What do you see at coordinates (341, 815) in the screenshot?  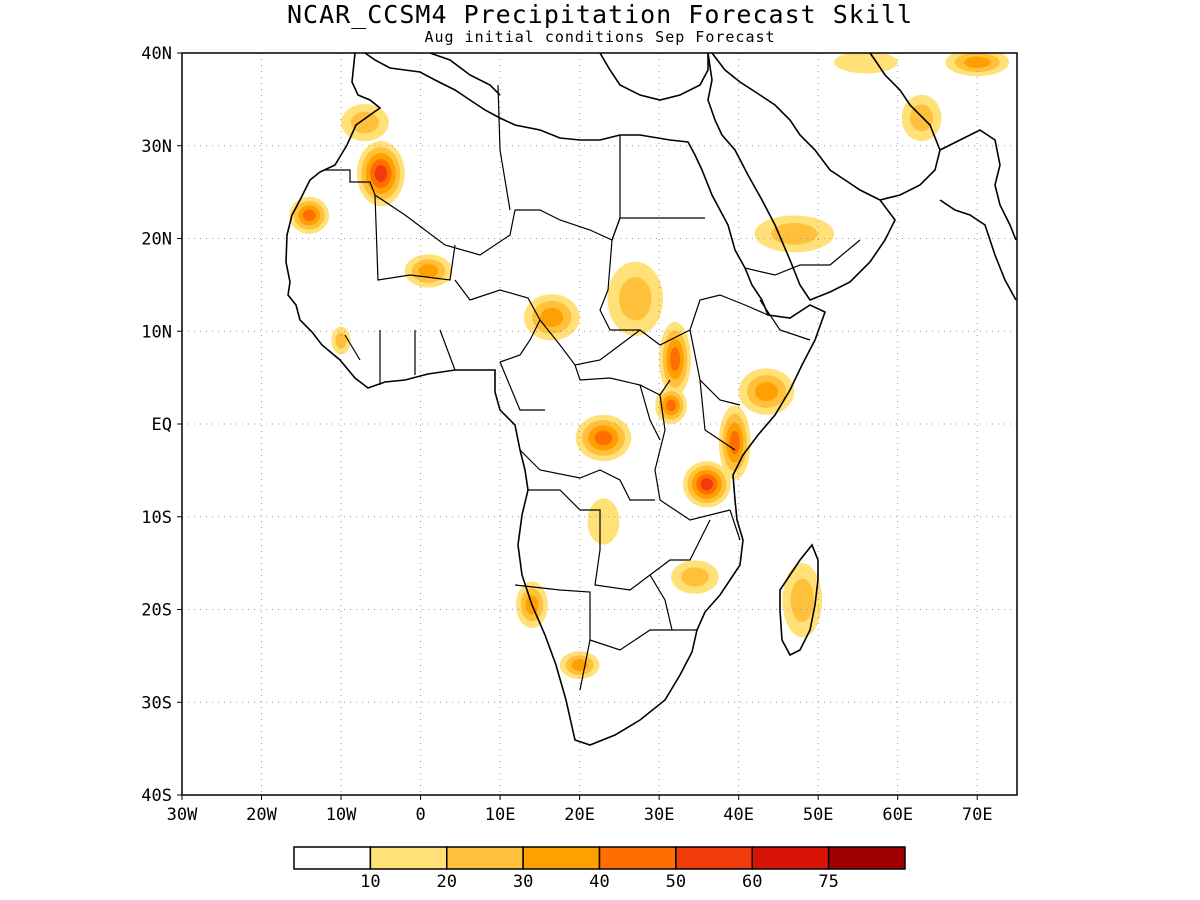 I see `x-tick-label: 10W` at bounding box center [341, 815].